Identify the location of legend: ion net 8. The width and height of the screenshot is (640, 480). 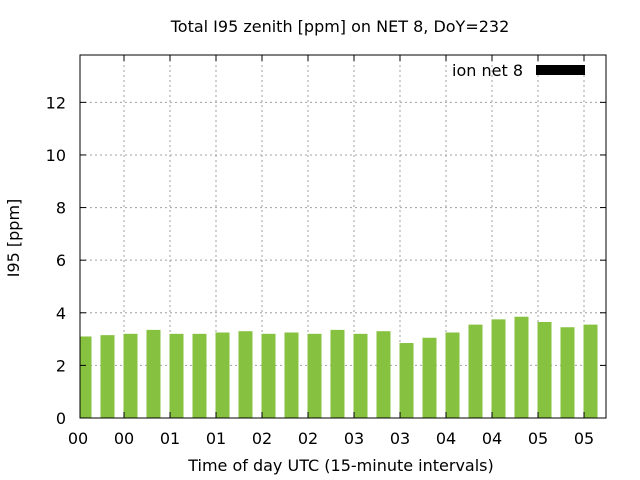
(518, 70).